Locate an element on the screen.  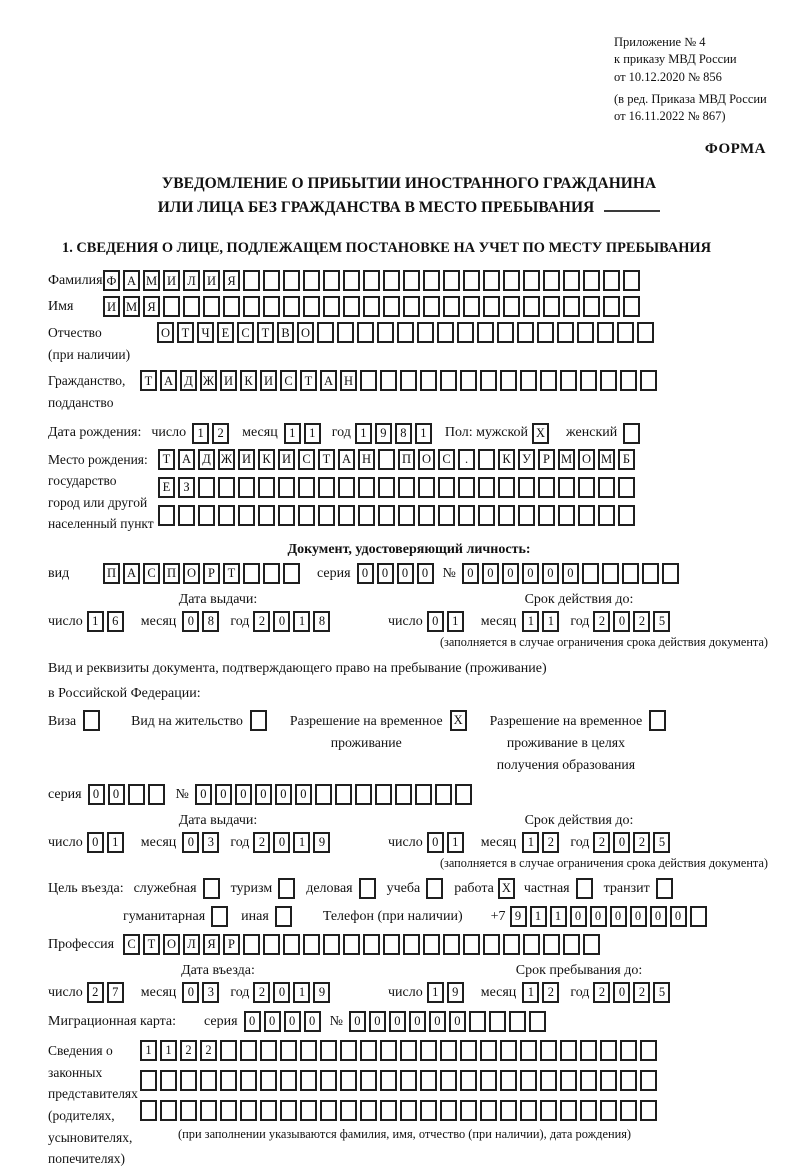
phone-digit-box: 1 is located at coordinates (558, 917).